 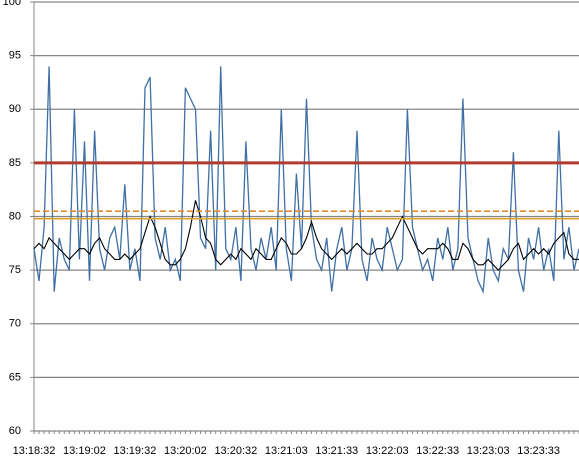 What do you see at coordinates (306, 235) in the screenshot?
I see `series-line` at bounding box center [306, 235].